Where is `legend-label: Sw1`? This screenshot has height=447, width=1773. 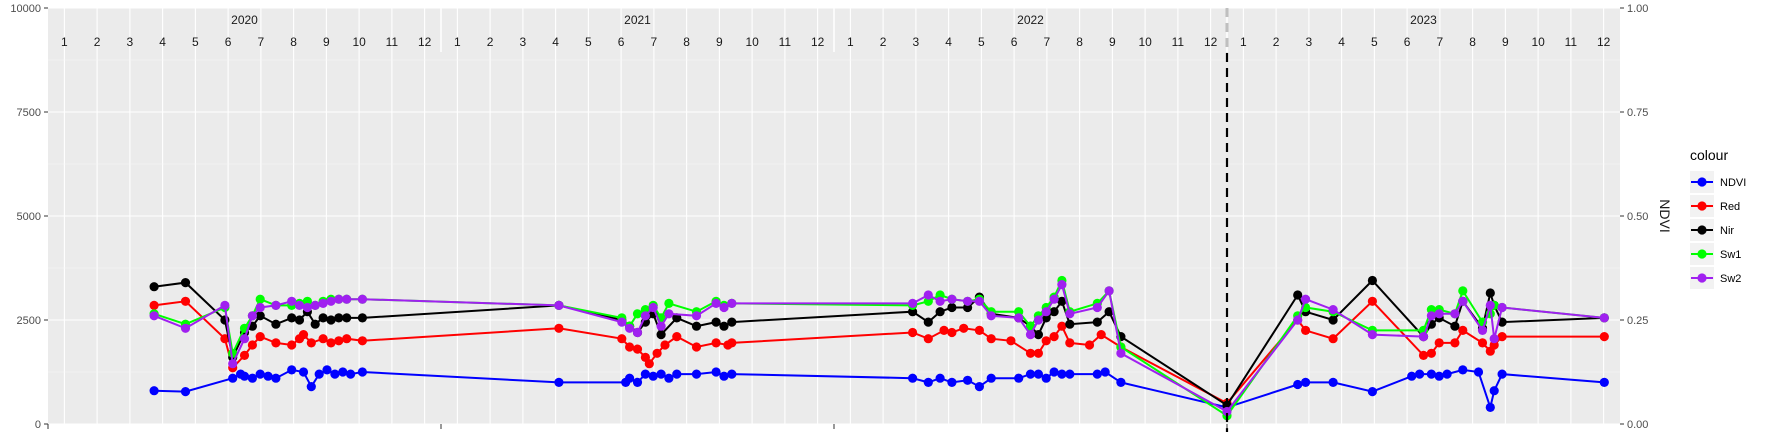 legend-label: Sw1 is located at coordinates (1730, 255).